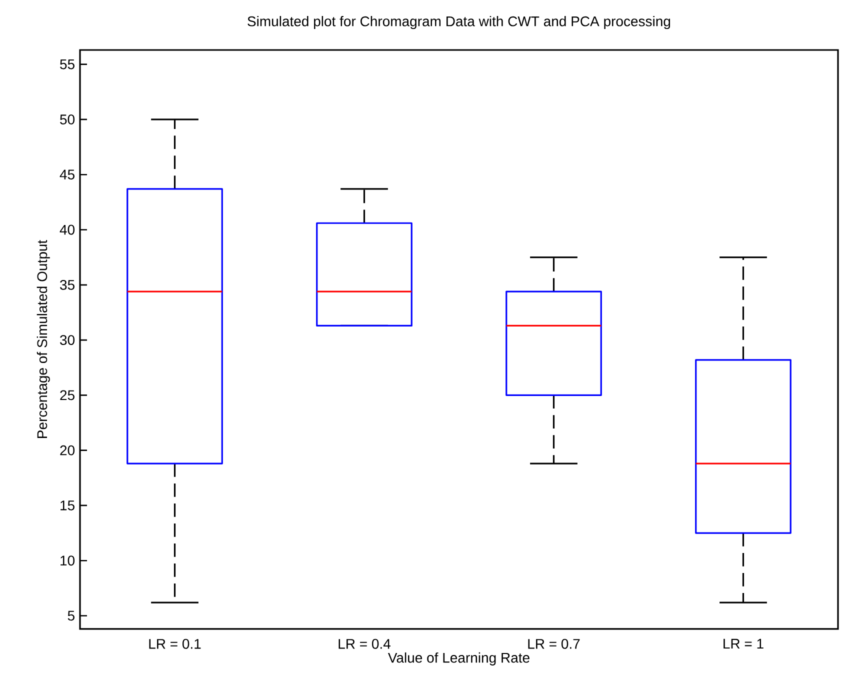  I want to click on y-tick-label: 5, so click(71, 615).